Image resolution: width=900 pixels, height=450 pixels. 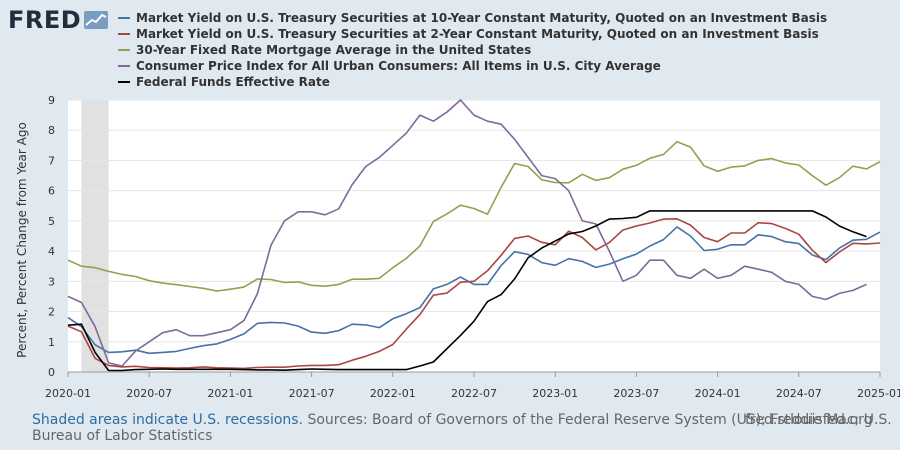 What do you see at coordinates (96, 20) in the screenshot?
I see `chart-trend-icon` at bounding box center [96, 20].